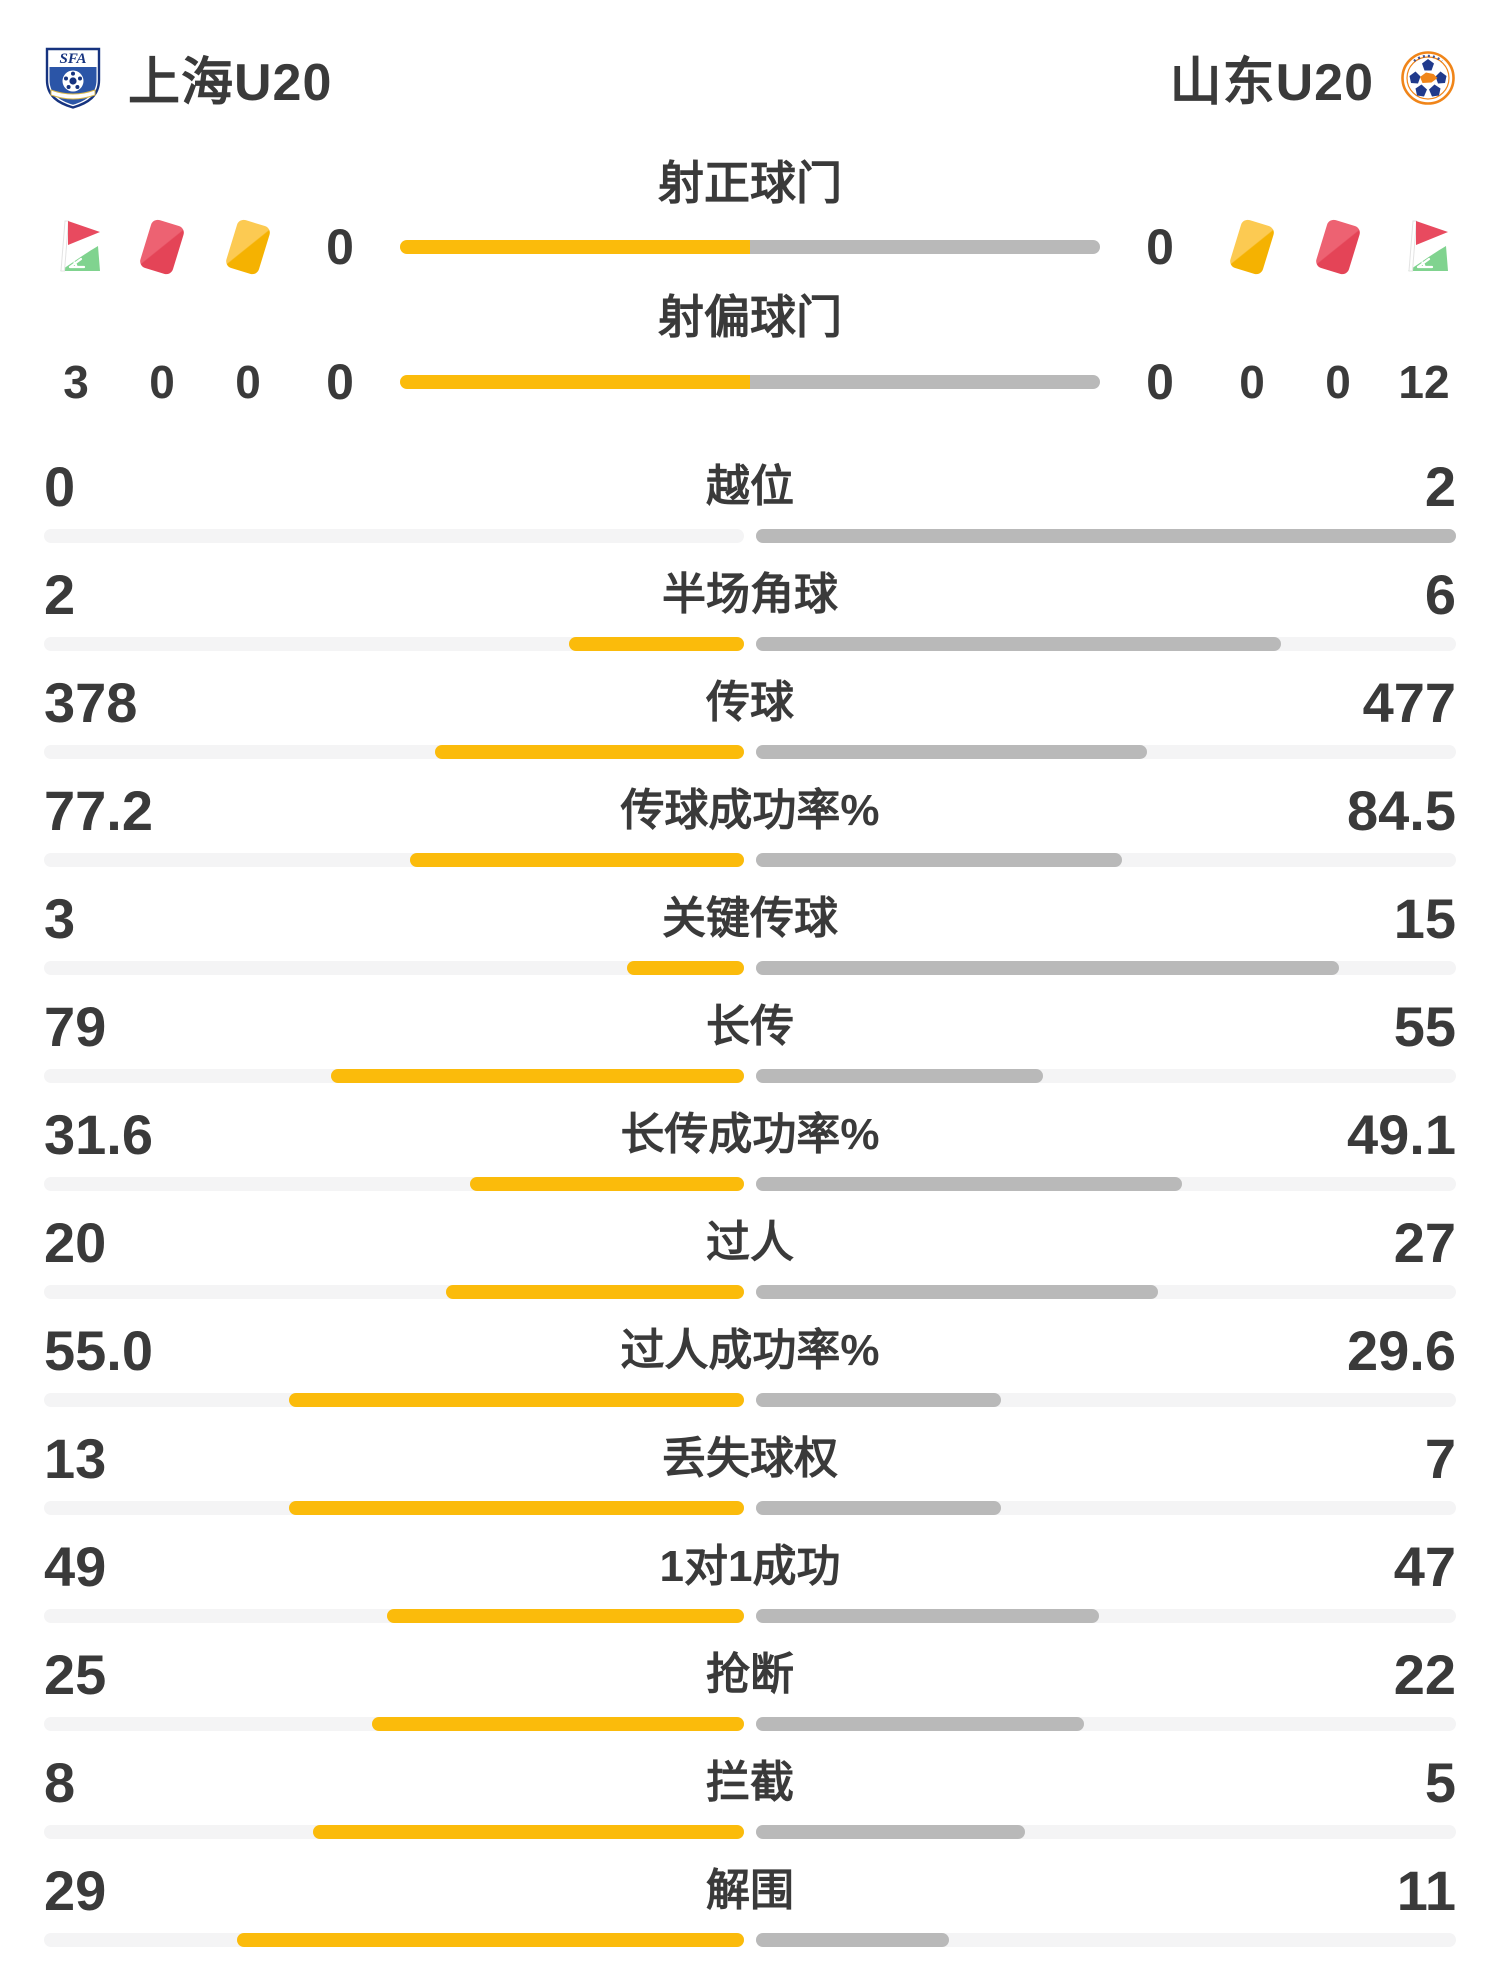 The height and width of the screenshot is (1968, 1500). Describe the element at coordinates (1401, 810) in the screenshot. I see `away-stat-value: 84.5` at that location.